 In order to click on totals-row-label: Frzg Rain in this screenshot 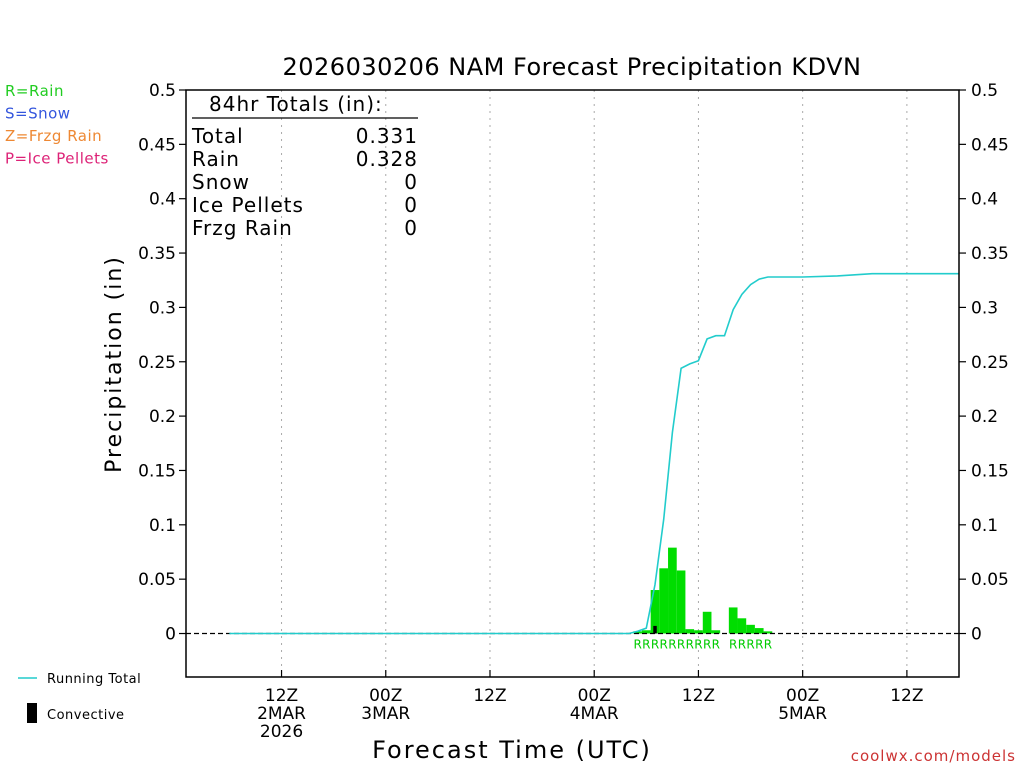, I will do `click(242, 228)`.